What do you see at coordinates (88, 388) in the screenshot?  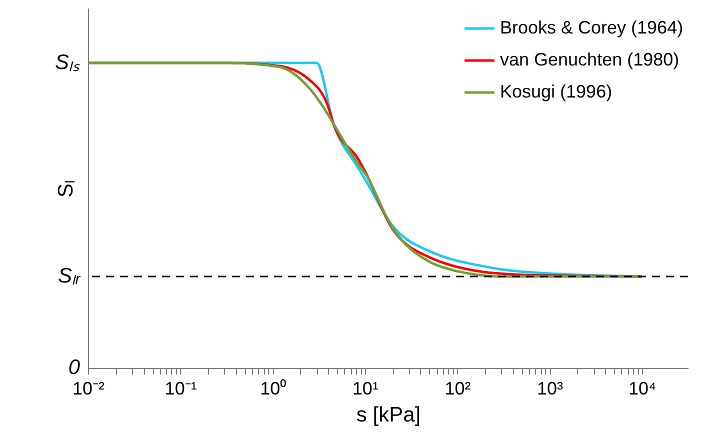 I see `x-tick-label: 10⁻²` at bounding box center [88, 388].